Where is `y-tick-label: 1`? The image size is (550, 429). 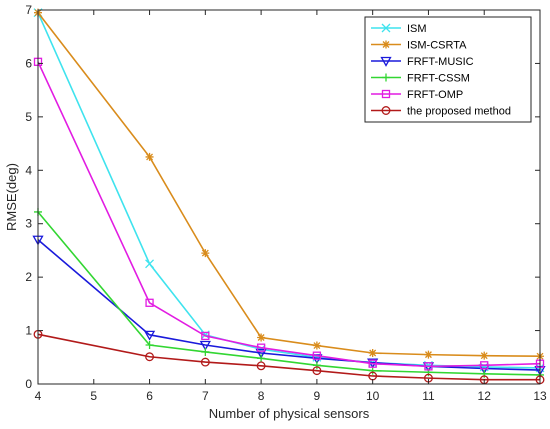 y-tick-label: 1 is located at coordinates (28, 331).